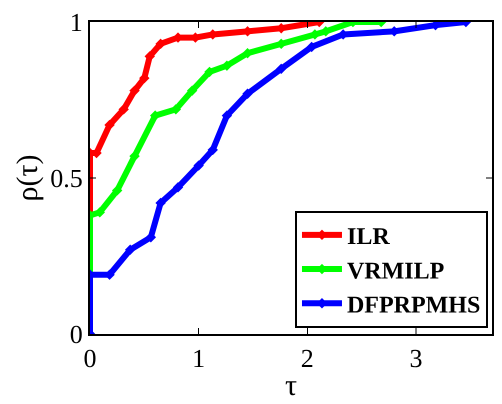 This screenshot has width=502, height=404. I want to click on x-tick-label: 1, so click(199, 359).